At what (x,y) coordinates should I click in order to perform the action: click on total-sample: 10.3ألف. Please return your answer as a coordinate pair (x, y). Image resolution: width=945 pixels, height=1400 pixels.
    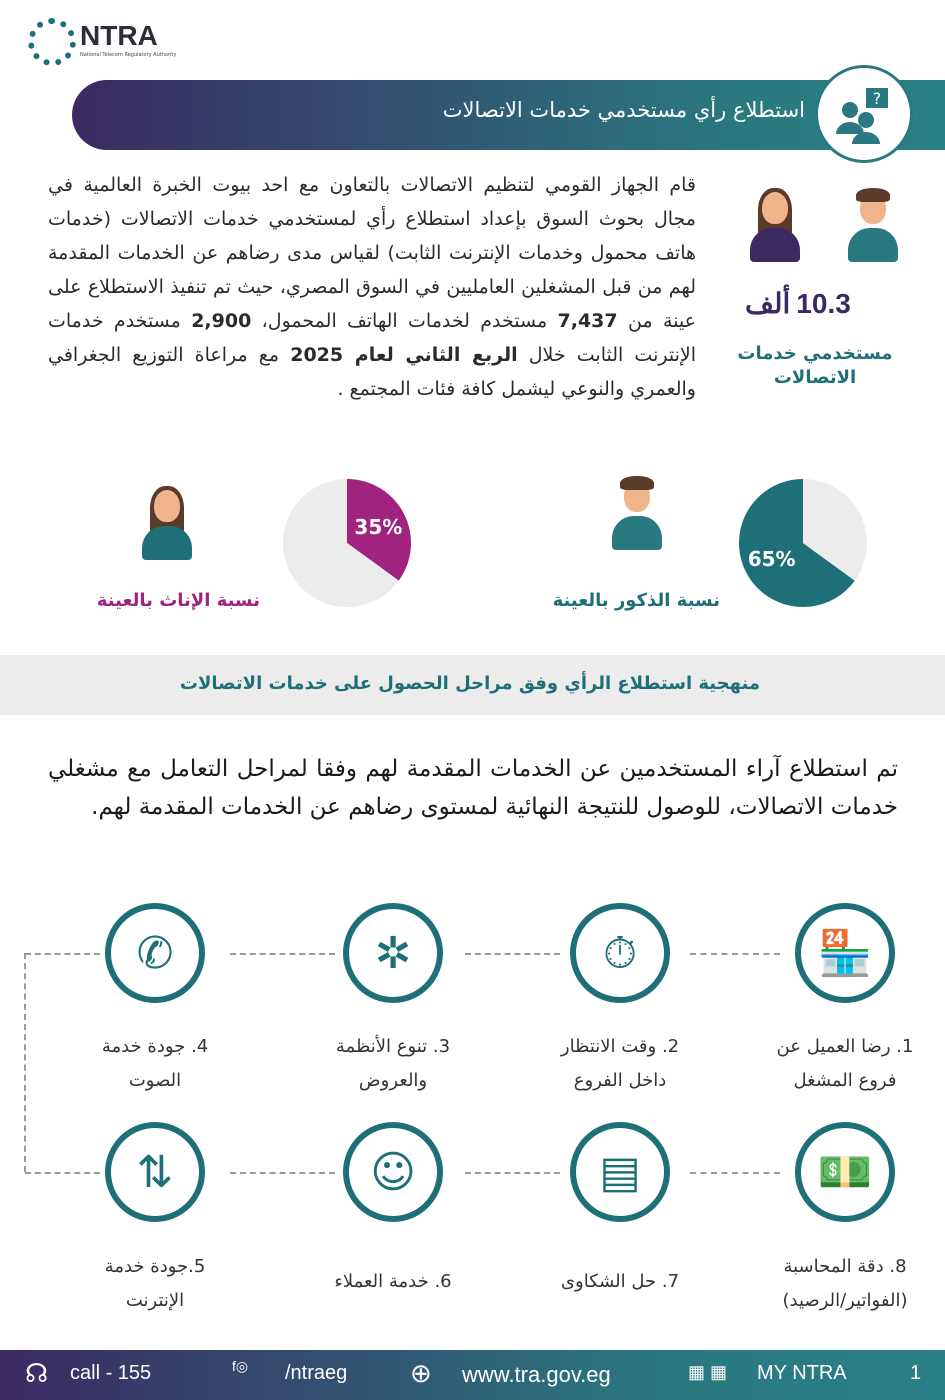
    Looking at the image, I should click on (798, 303).